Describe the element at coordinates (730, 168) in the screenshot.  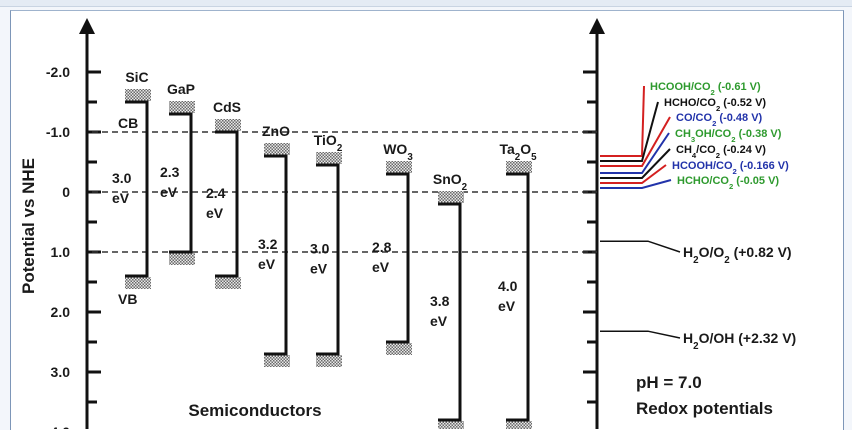
I see `redox-label: HCOOH/CO2 (-0.166 V)` at that location.